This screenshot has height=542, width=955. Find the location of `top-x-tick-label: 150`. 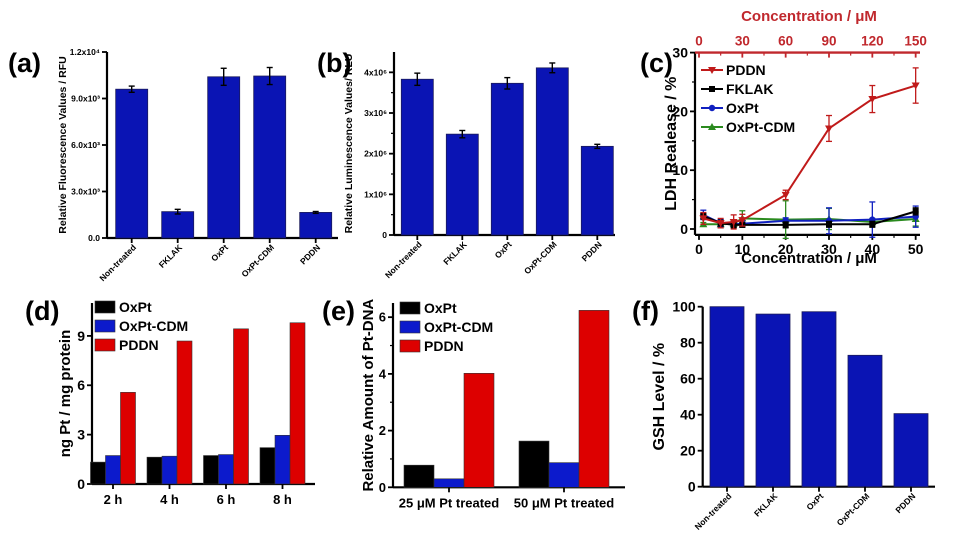

top-x-tick-label: 150 is located at coordinates (915, 41).